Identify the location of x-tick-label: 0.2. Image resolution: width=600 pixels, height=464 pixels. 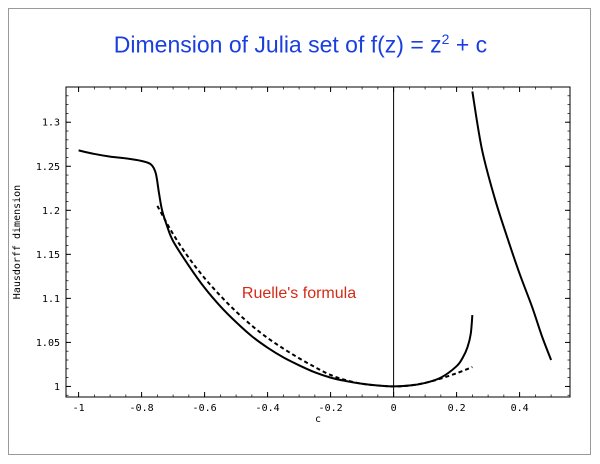
(457, 408).